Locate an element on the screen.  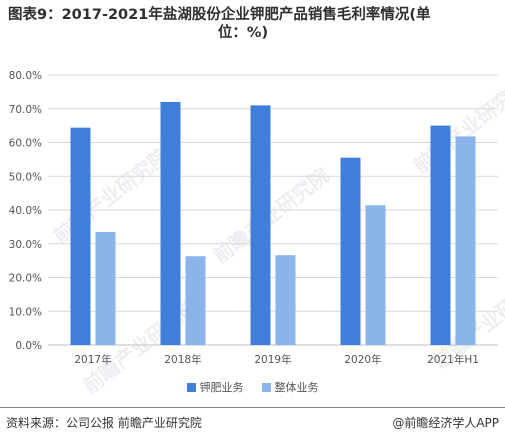
legend-item-series-2: 整体业务 is located at coordinates (290, 387).